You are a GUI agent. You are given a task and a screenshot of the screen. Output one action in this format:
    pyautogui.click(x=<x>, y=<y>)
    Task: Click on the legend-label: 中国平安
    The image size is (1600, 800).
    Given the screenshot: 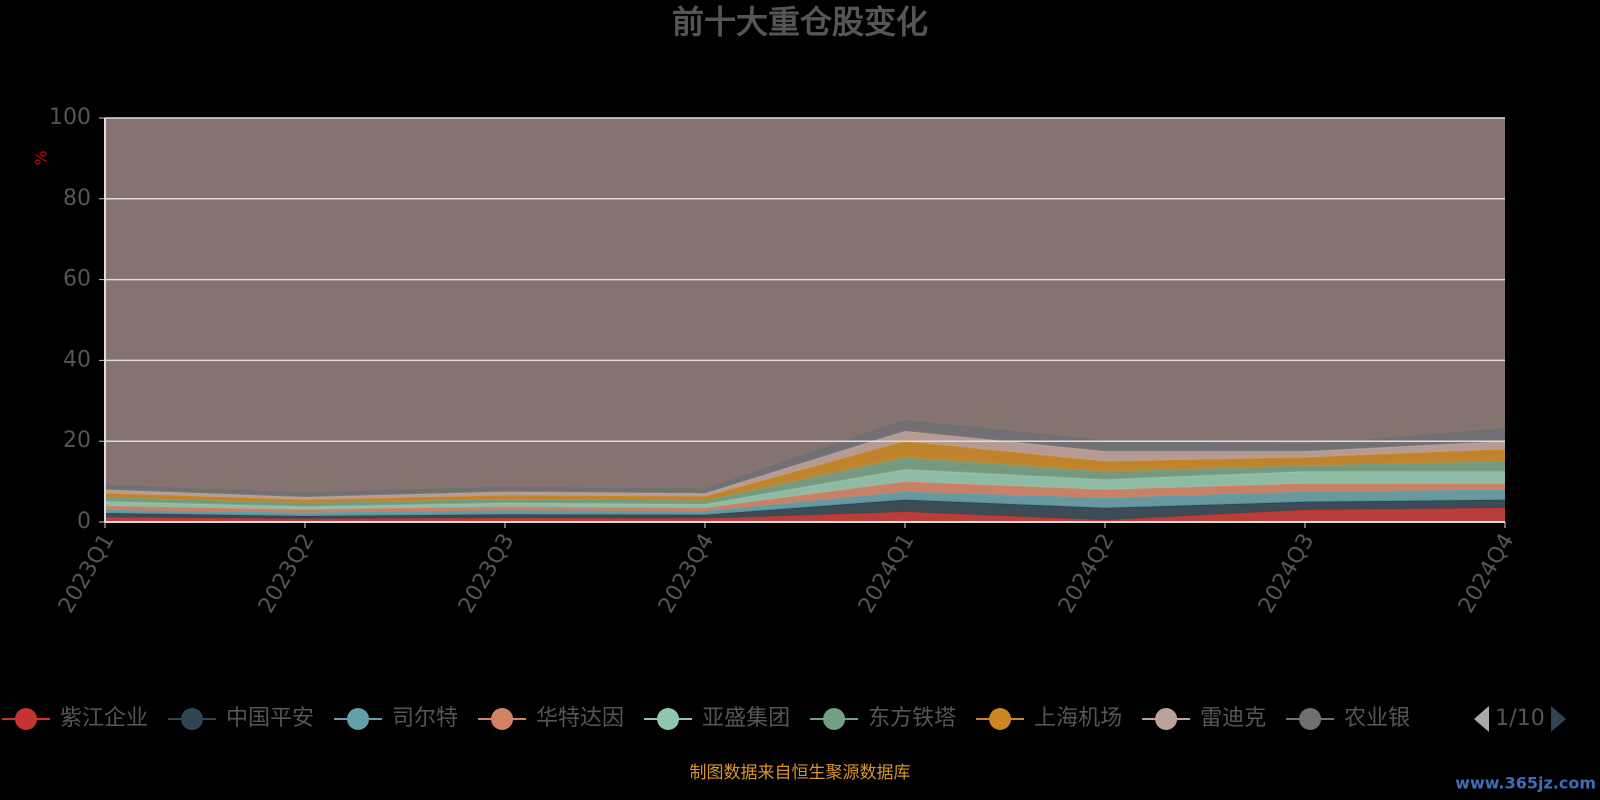 What is the action you would take?
    pyautogui.click(x=270, y=718)
    